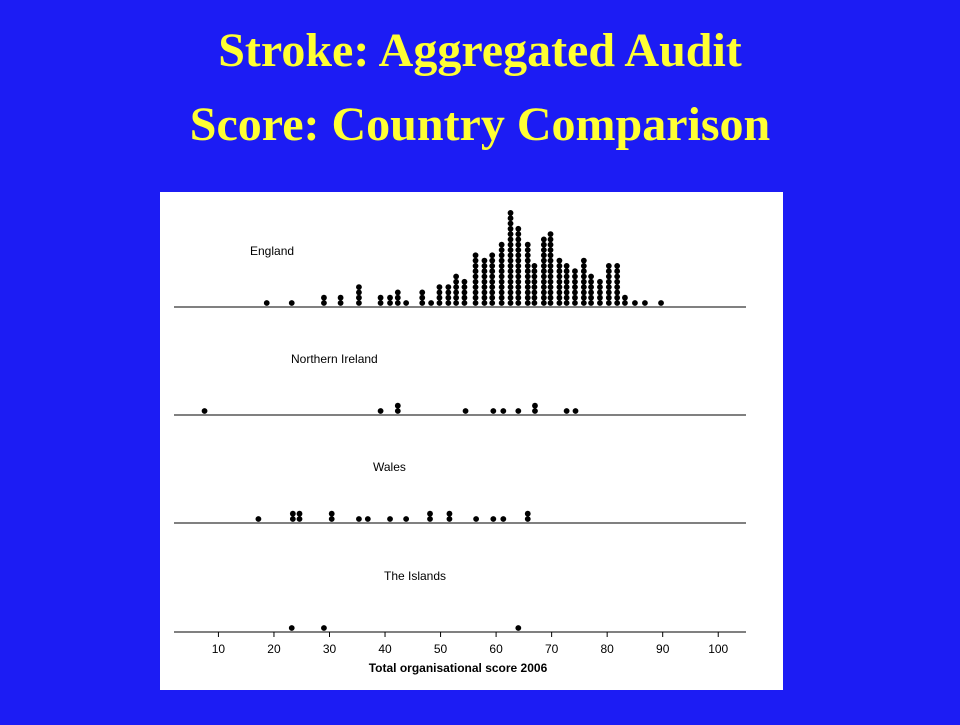  Describe the element at coordinates (458, 668) in the screenshot. I see `x-axis-title: Total organisational score 2006` at that location.